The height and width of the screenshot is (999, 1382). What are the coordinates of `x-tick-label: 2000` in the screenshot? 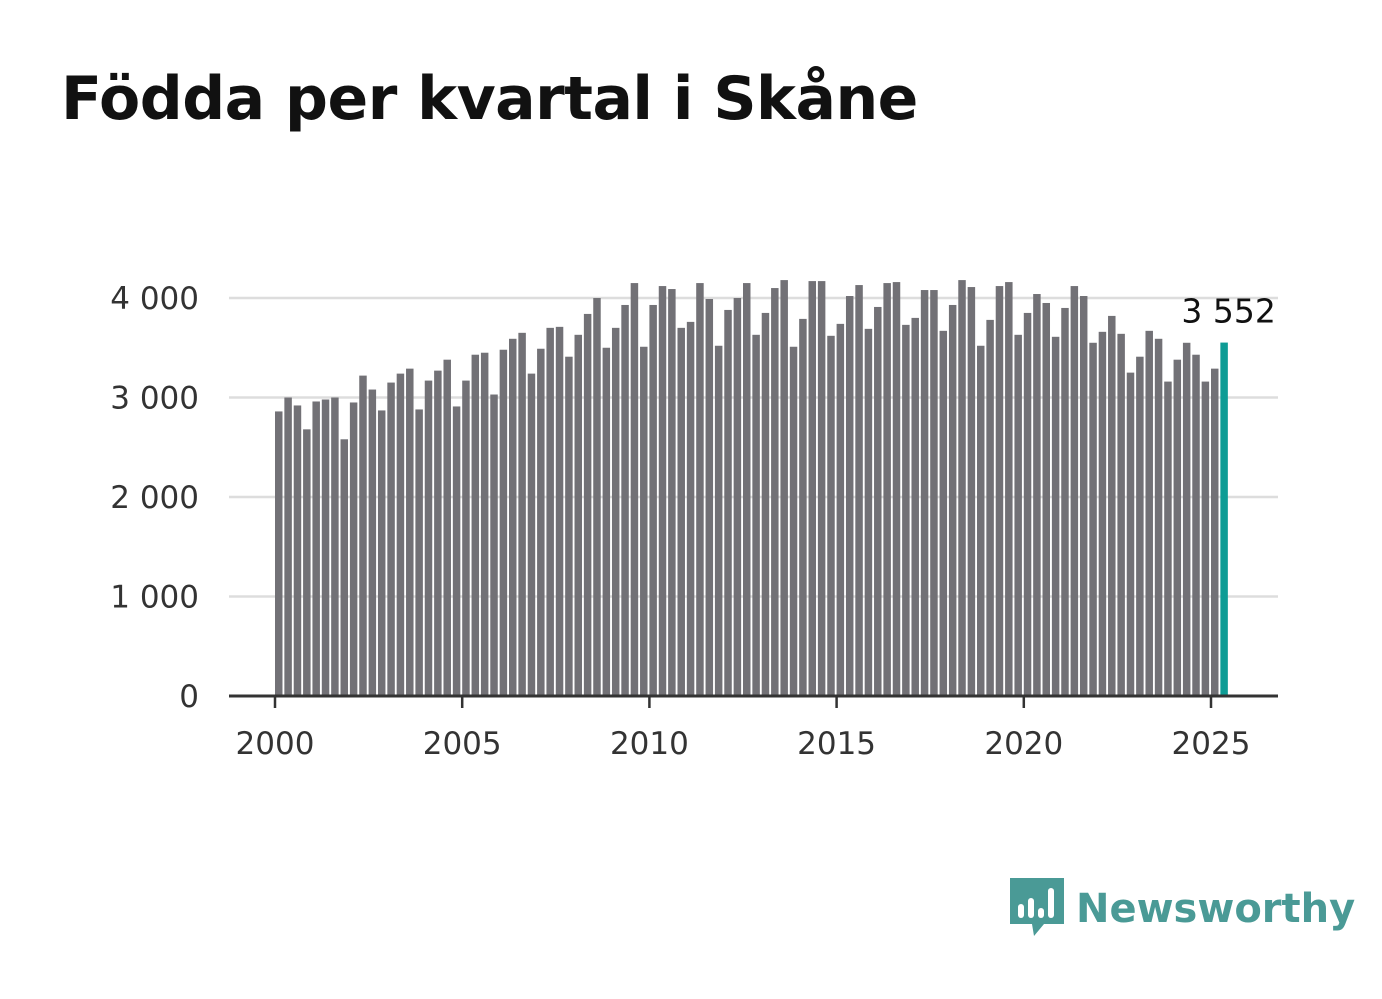 It's located at (275, 744).